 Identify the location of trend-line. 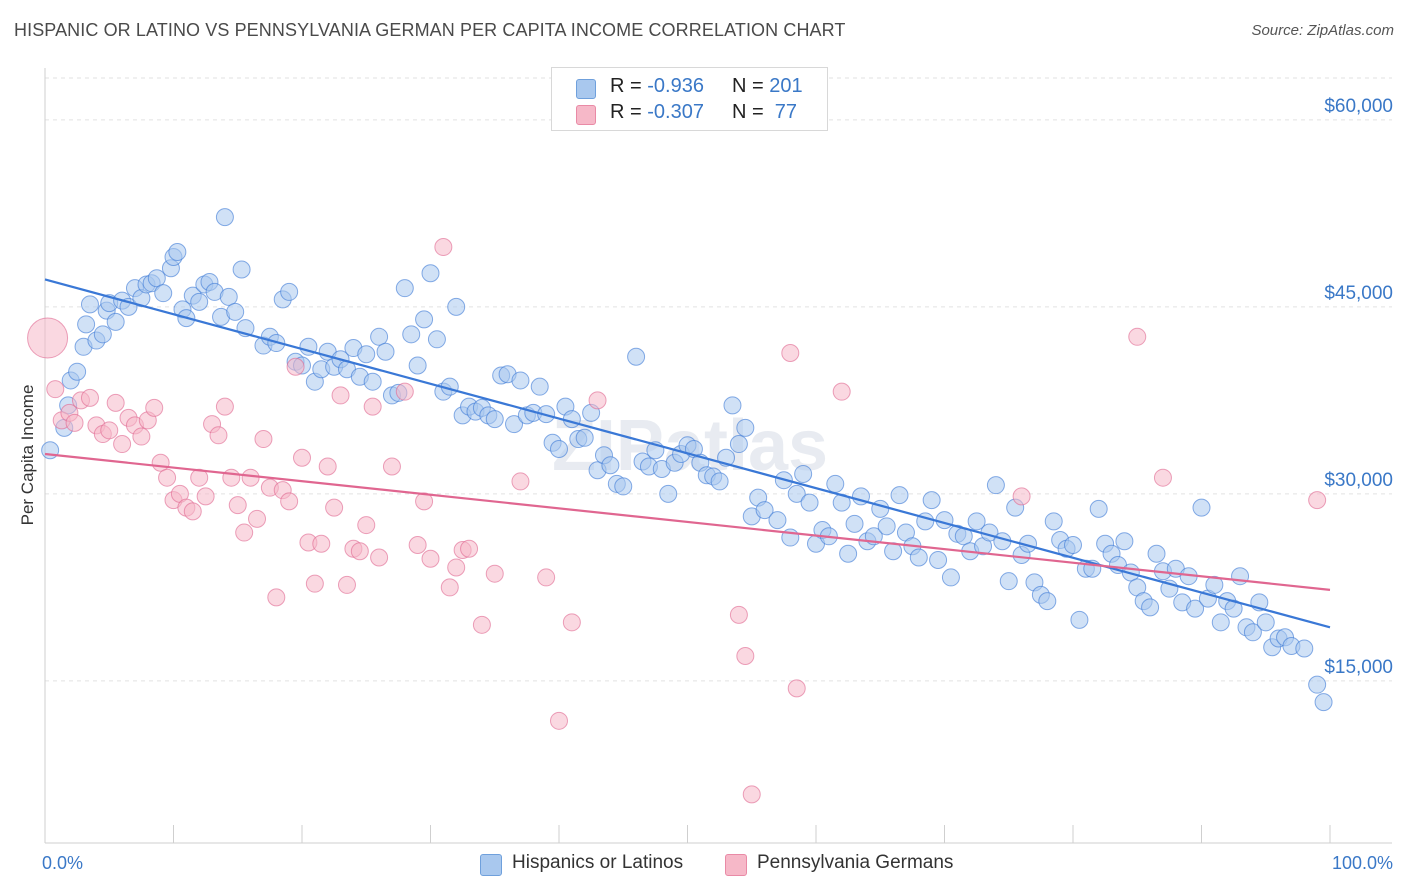
(687, 521).